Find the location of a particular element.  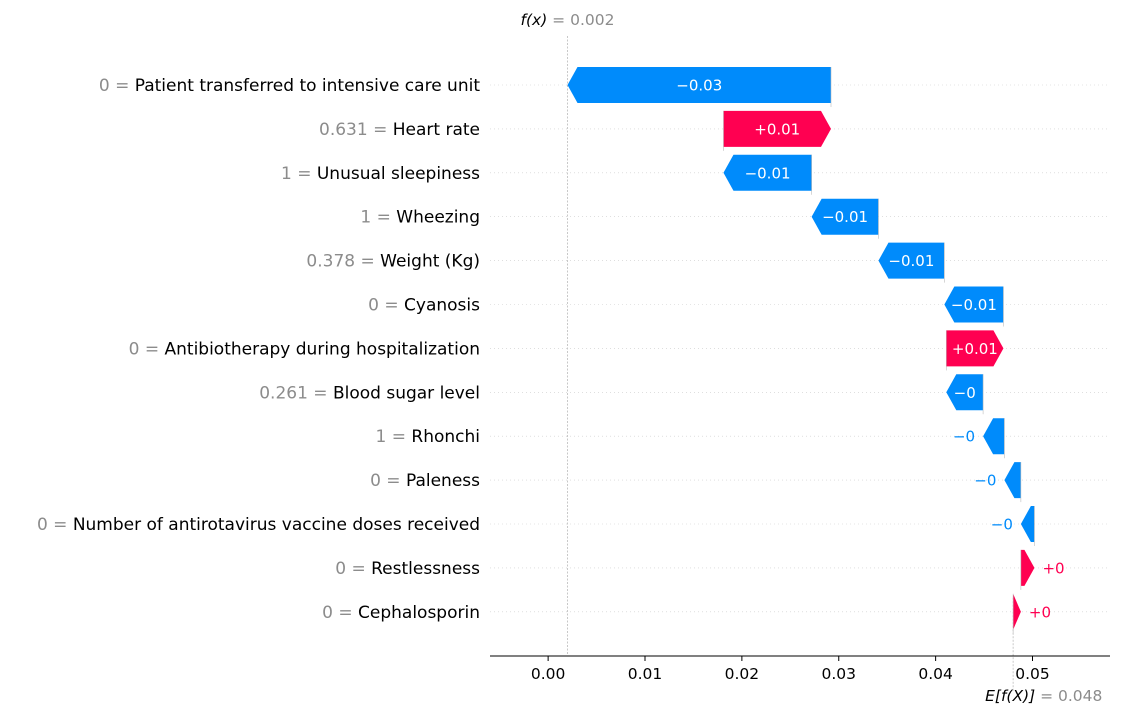

feature-label: 0 = Paleness is located at coordinates (425, 481).